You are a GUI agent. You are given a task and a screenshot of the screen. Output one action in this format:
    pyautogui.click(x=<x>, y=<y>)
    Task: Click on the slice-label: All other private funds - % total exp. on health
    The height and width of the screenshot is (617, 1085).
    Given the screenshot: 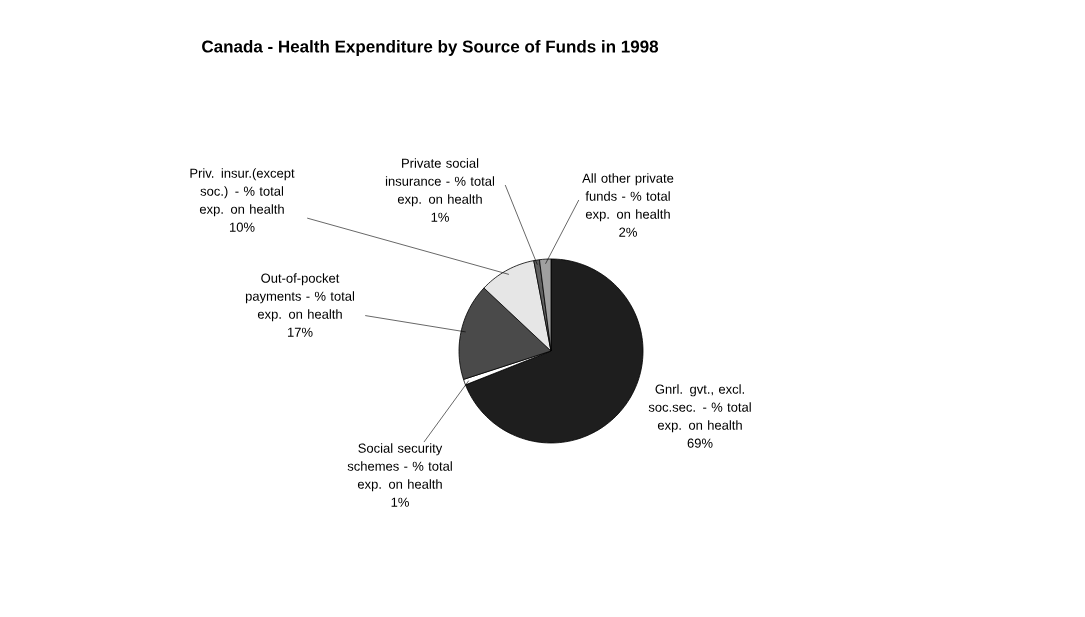 What is the action you would take?
    pyautogui.click(x=628, y=197)
    